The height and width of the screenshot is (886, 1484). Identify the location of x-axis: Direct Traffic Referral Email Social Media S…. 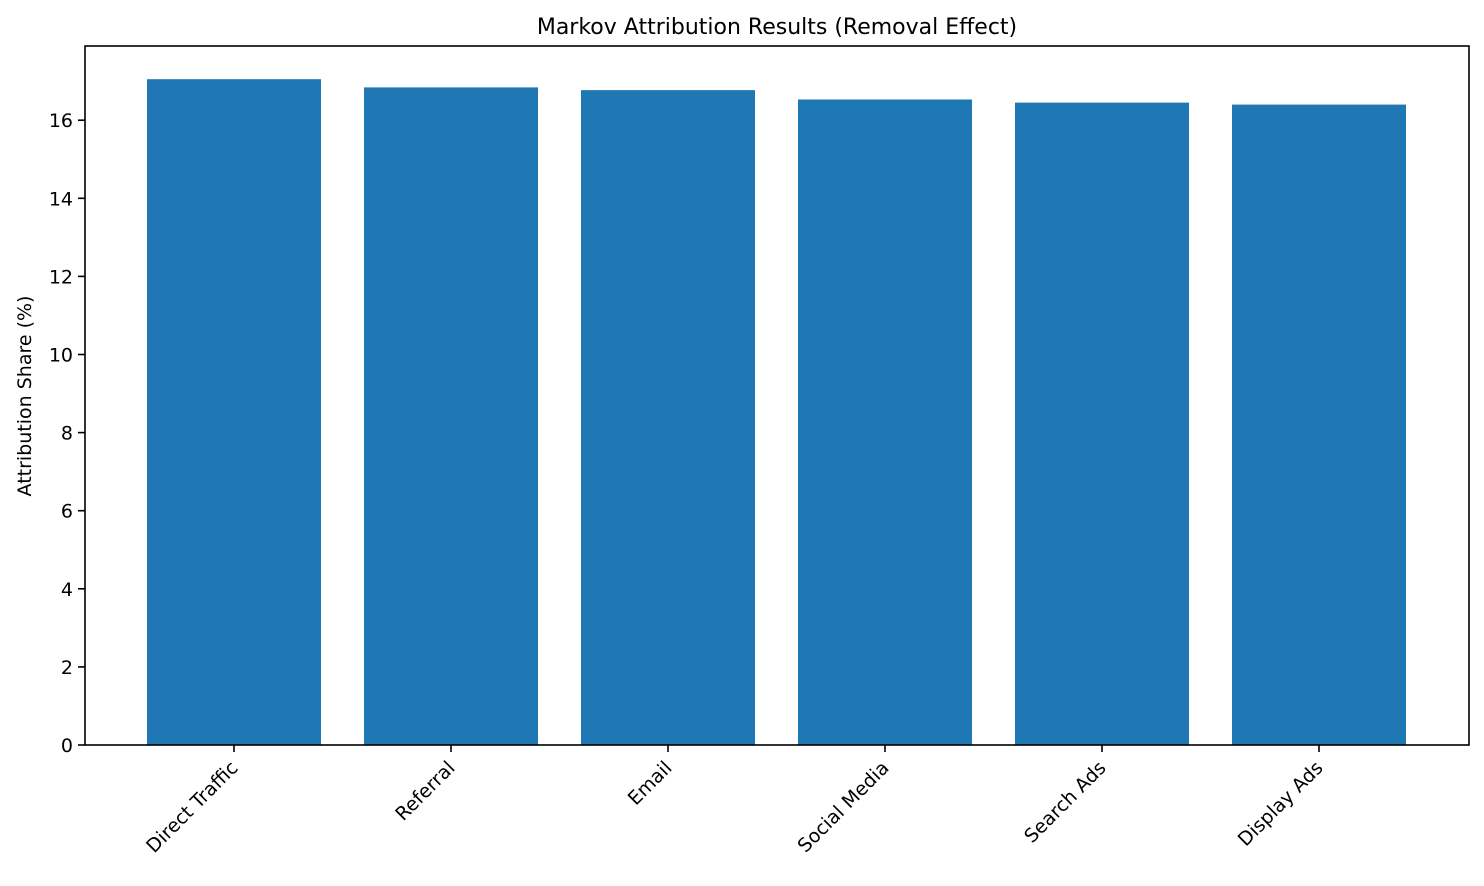
(735, 801).